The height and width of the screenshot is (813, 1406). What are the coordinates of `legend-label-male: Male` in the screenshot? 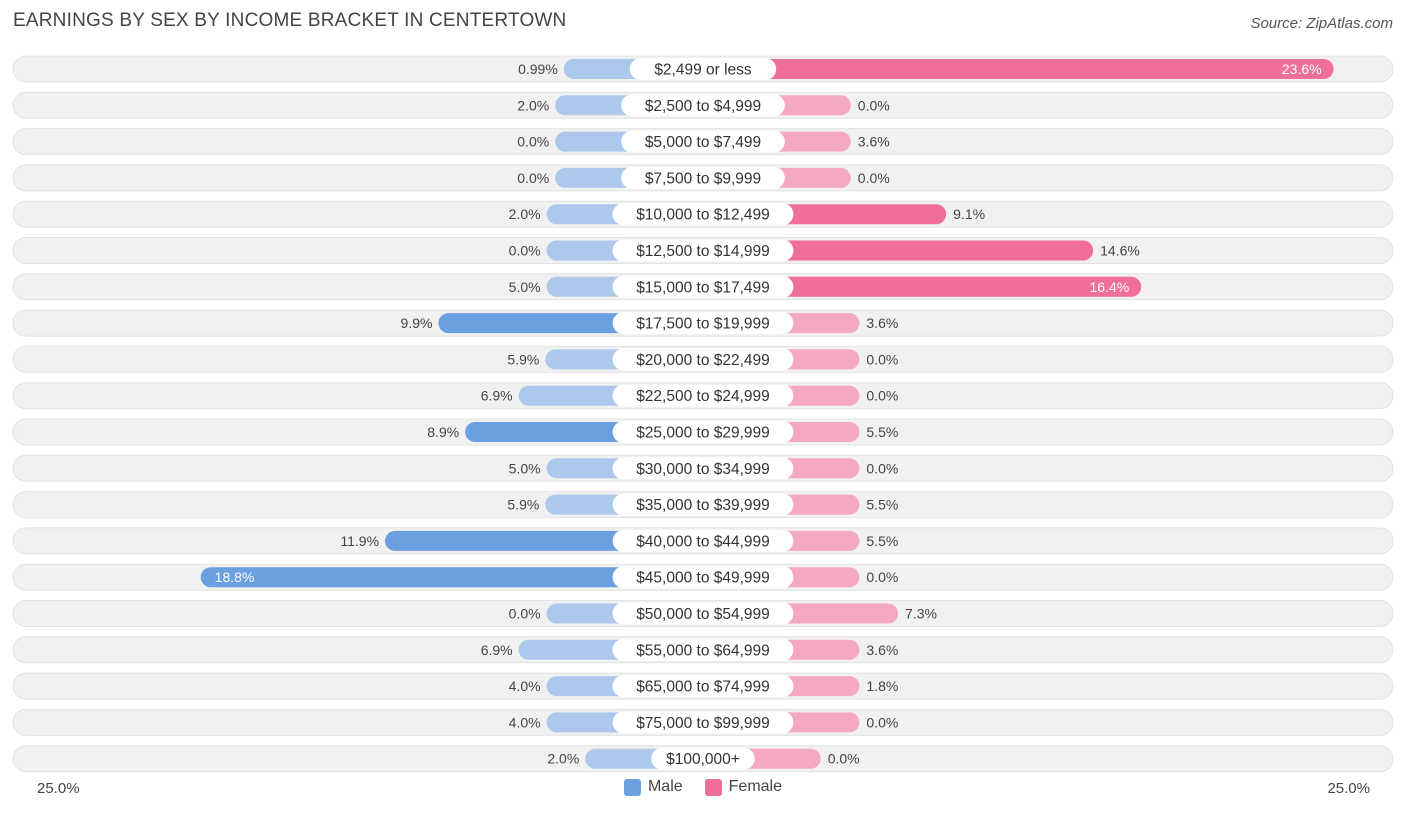 It's located at (665, 786).